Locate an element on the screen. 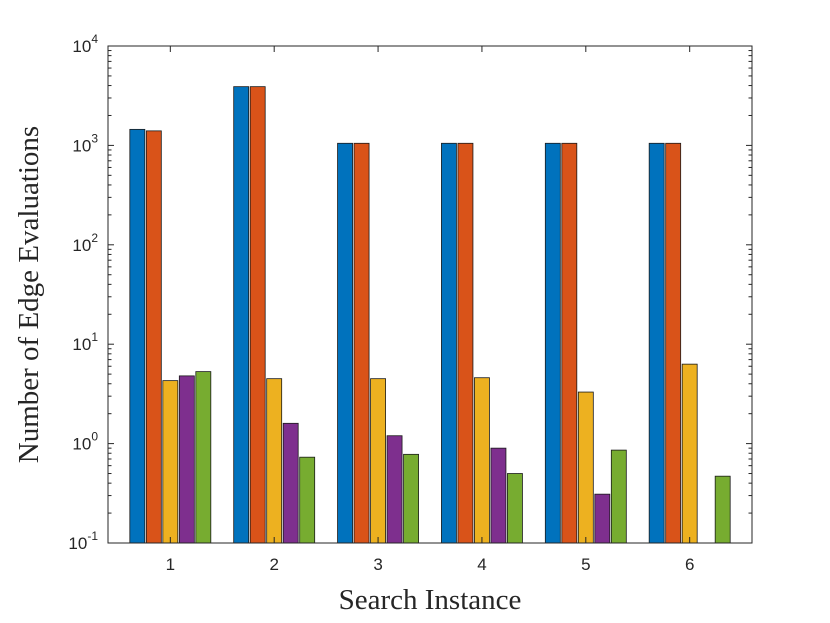 The height and width of the screenshot is (623, 830). x-tick-label: 6 is located at coordinates (689, 564).